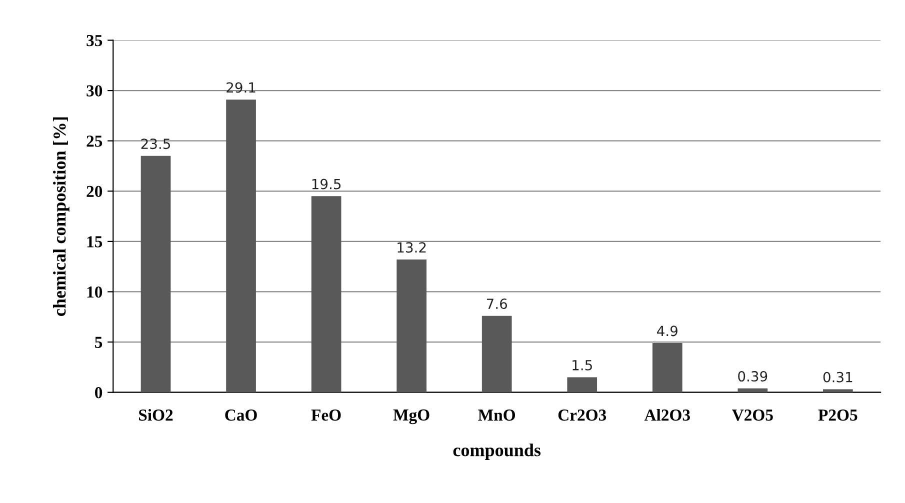  What do you see at coordinates (326, 184) in the screenshot?
I see `data-label: 19.5` at bounding box center [326, 184].